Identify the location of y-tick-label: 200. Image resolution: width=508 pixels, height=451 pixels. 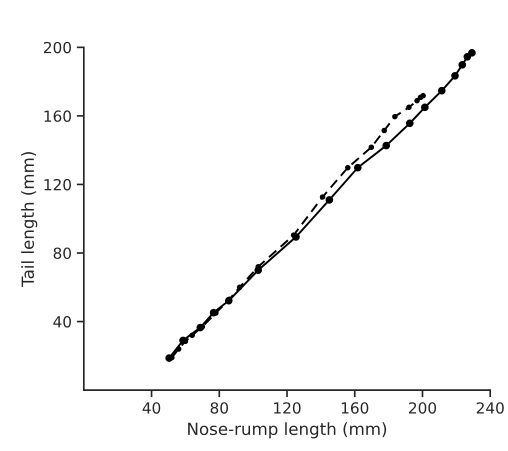
(57, 48).